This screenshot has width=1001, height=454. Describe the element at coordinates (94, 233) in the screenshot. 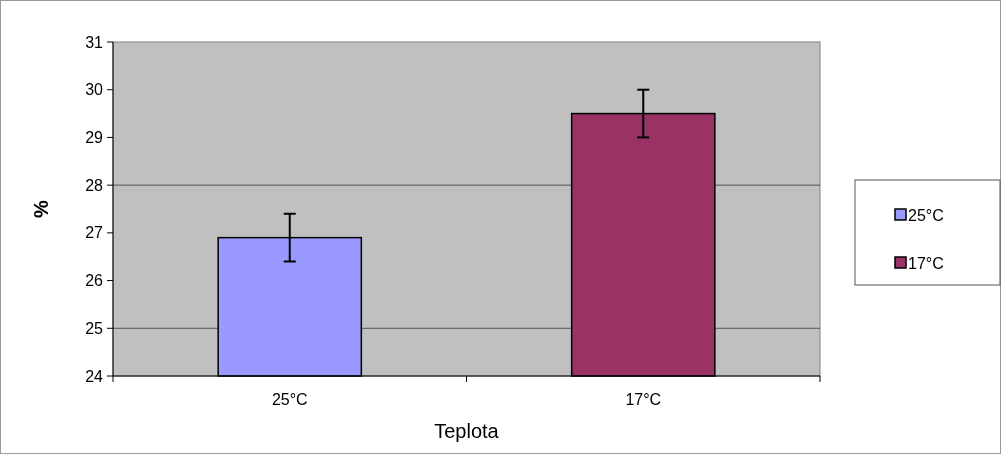

I see `y-tick-label: 27` at that location.